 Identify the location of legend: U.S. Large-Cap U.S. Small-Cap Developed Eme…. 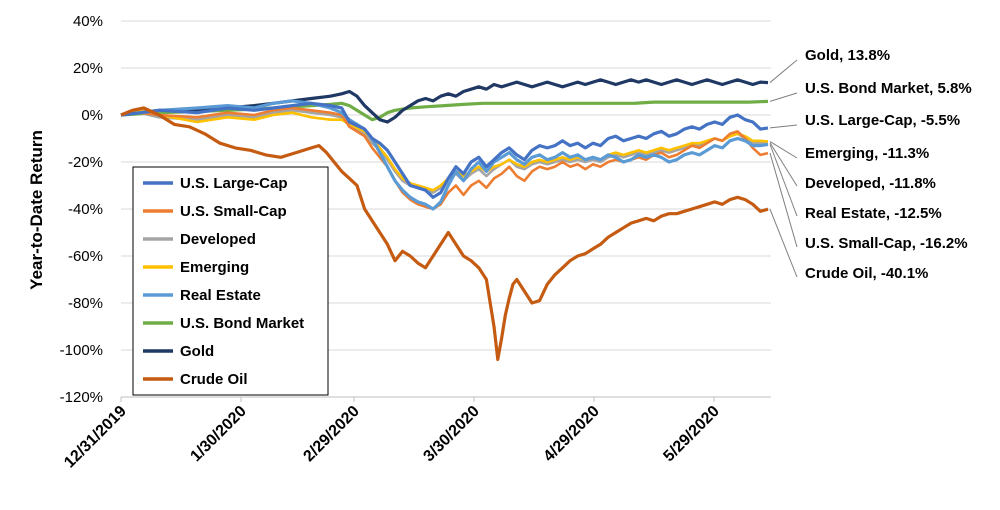
(230, 281).